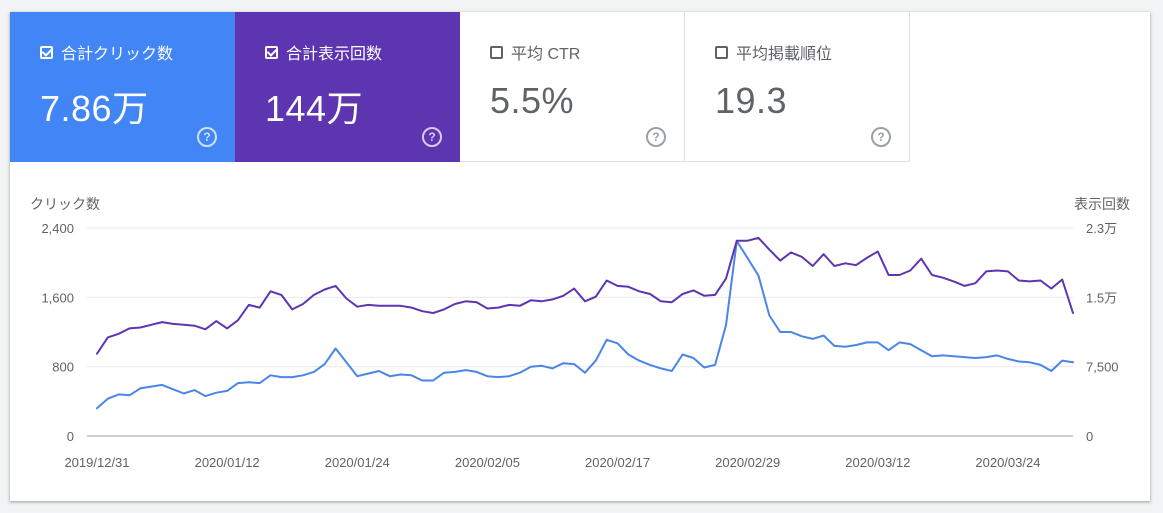 This screenshot has height=513, width=1163. What do you see at coordinates (1007, 462) in the screenshot?
I see `x-axis-tick-label: 2020/03/24` at bounding box center [1007, 462].